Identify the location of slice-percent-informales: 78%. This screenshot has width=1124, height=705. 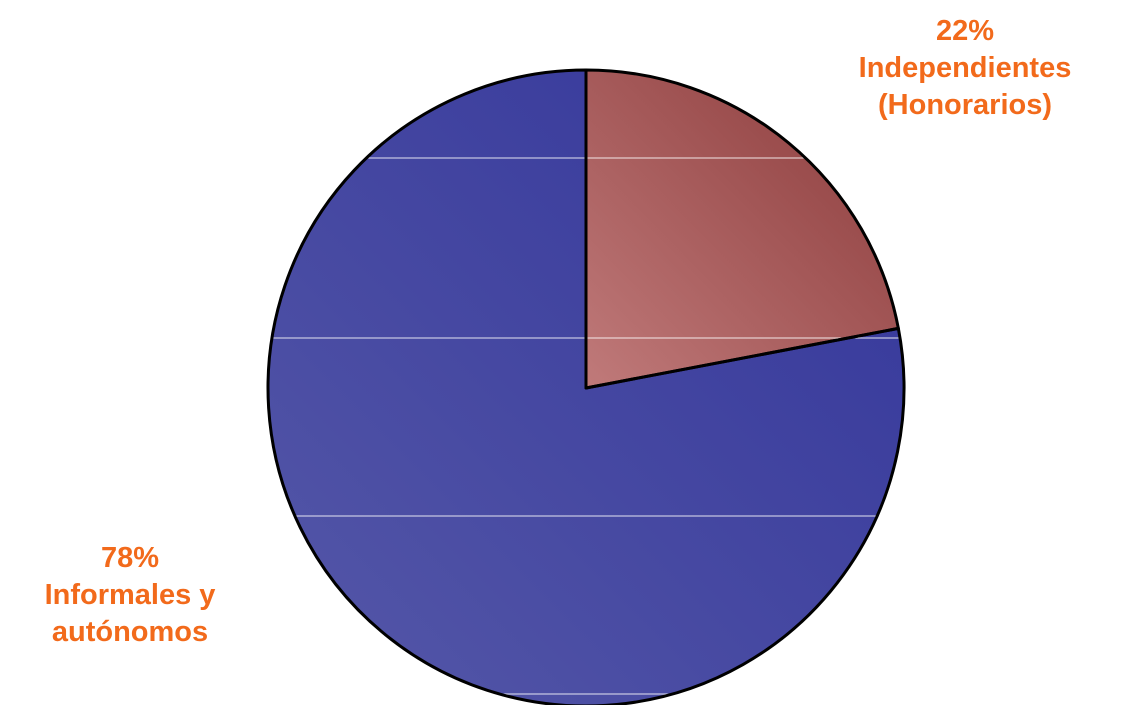
(132, 558).